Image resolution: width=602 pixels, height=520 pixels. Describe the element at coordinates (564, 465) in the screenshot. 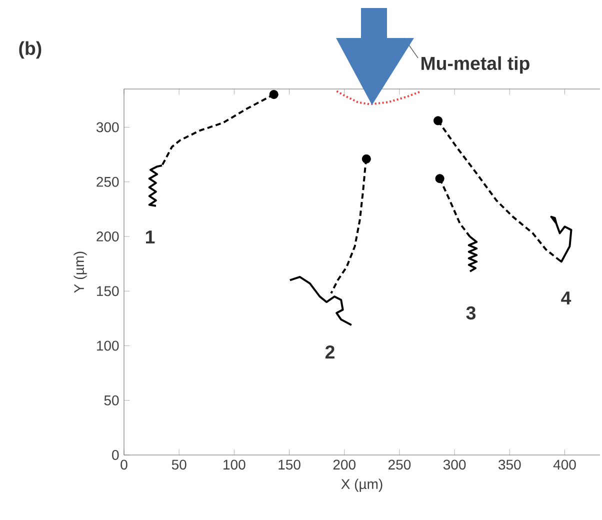

I see `x-tick-label: 400` at that location.